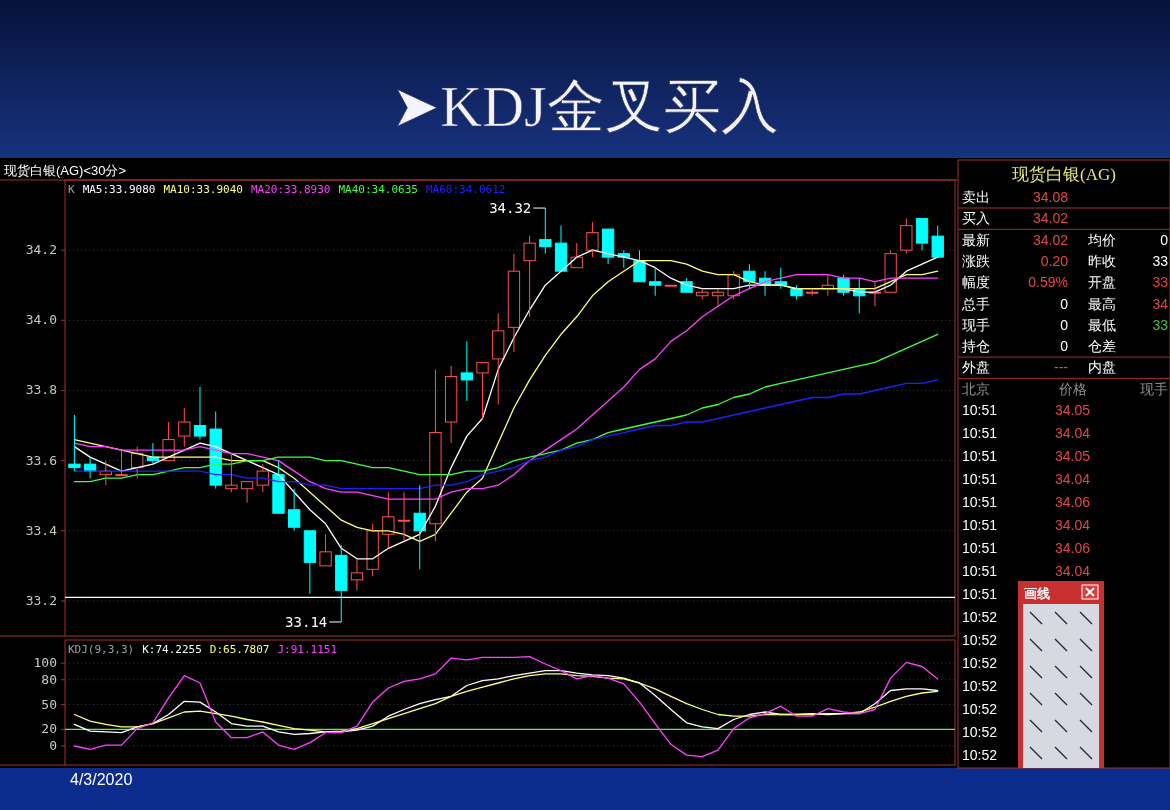 This screenshot has width=1170, height=810. I want to click on text: 现货白银(AG), so click(1064, 174).